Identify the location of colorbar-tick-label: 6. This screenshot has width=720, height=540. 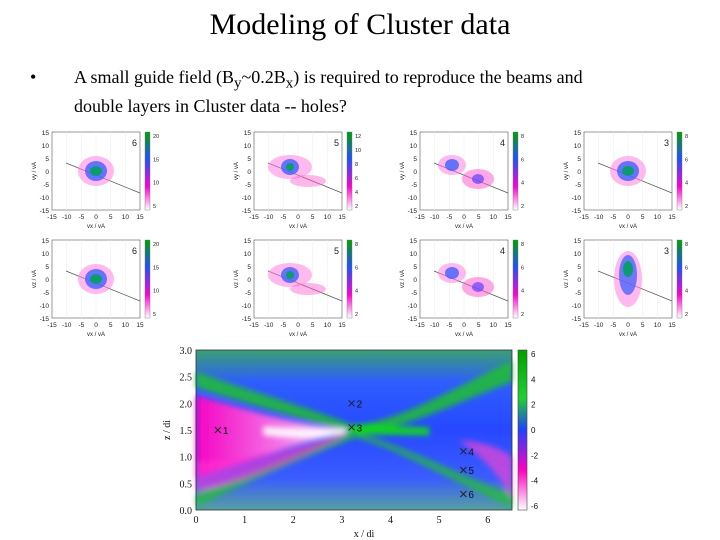
(522, 268).